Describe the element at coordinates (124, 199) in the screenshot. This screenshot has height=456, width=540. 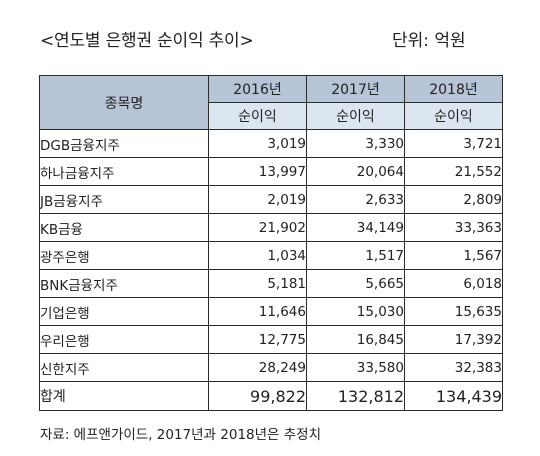
I see `company-name: JB금융지주` at that location.